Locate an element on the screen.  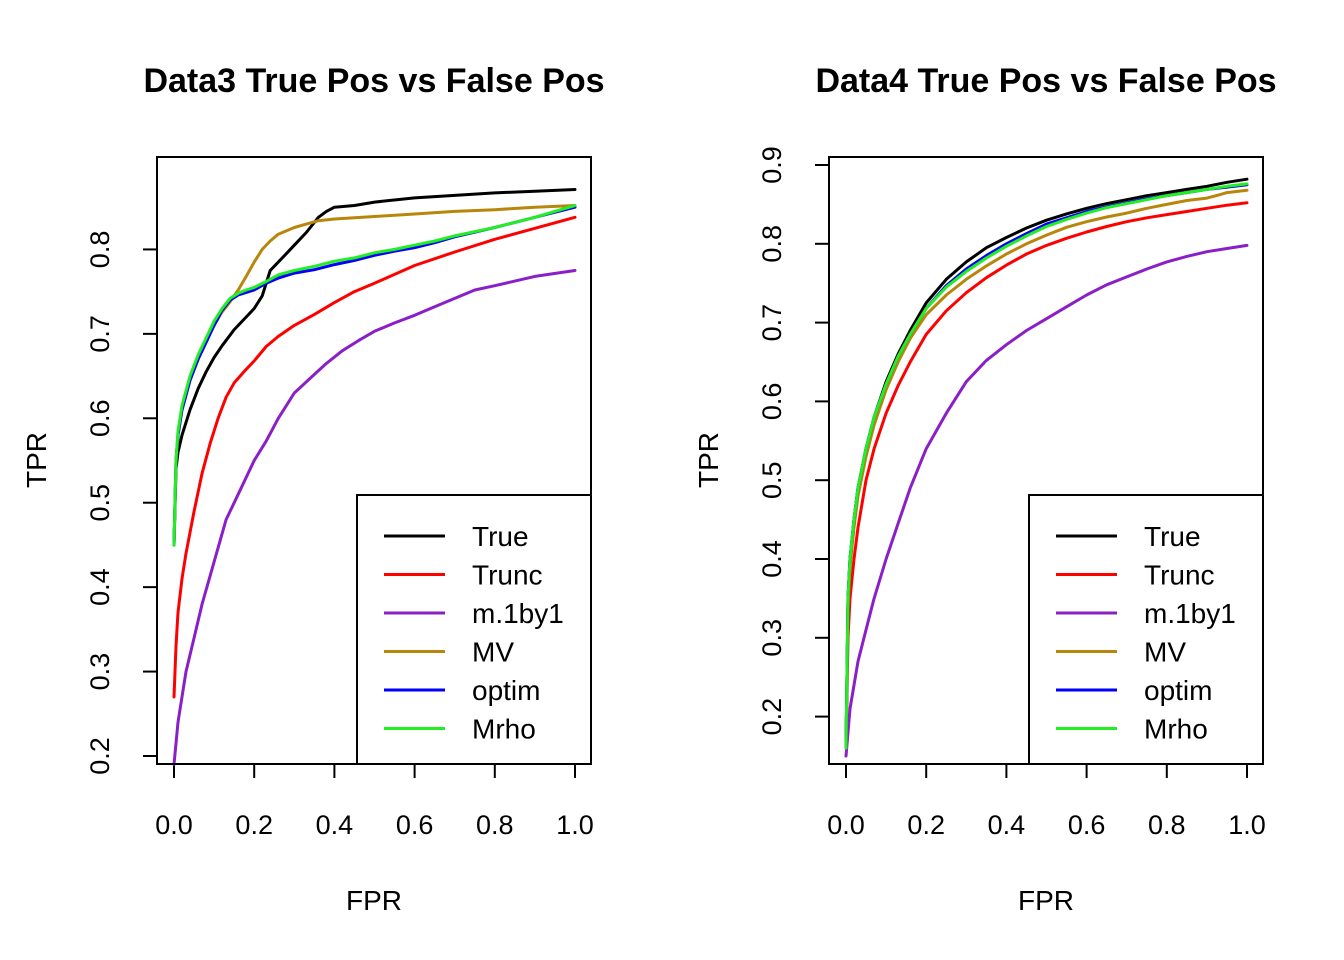
y-axis: 0.2 0.3 0.4 0.5 0.6 0.7 0.8 0.9 is located at coordinates (793, 441).